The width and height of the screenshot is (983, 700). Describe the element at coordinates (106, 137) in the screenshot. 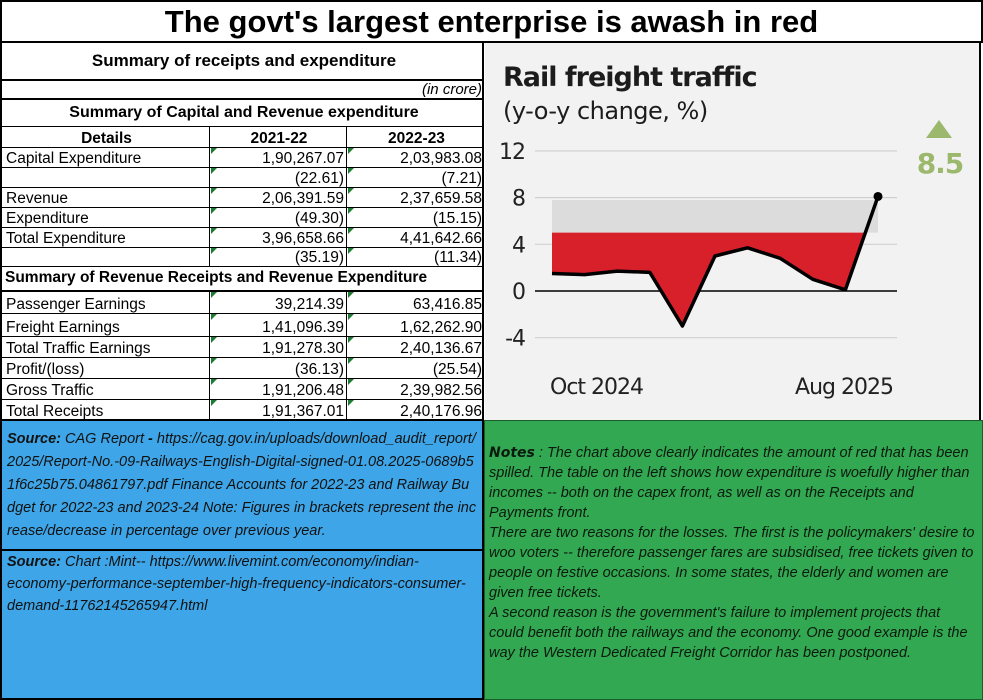

I see `column-header: Details` at that location.